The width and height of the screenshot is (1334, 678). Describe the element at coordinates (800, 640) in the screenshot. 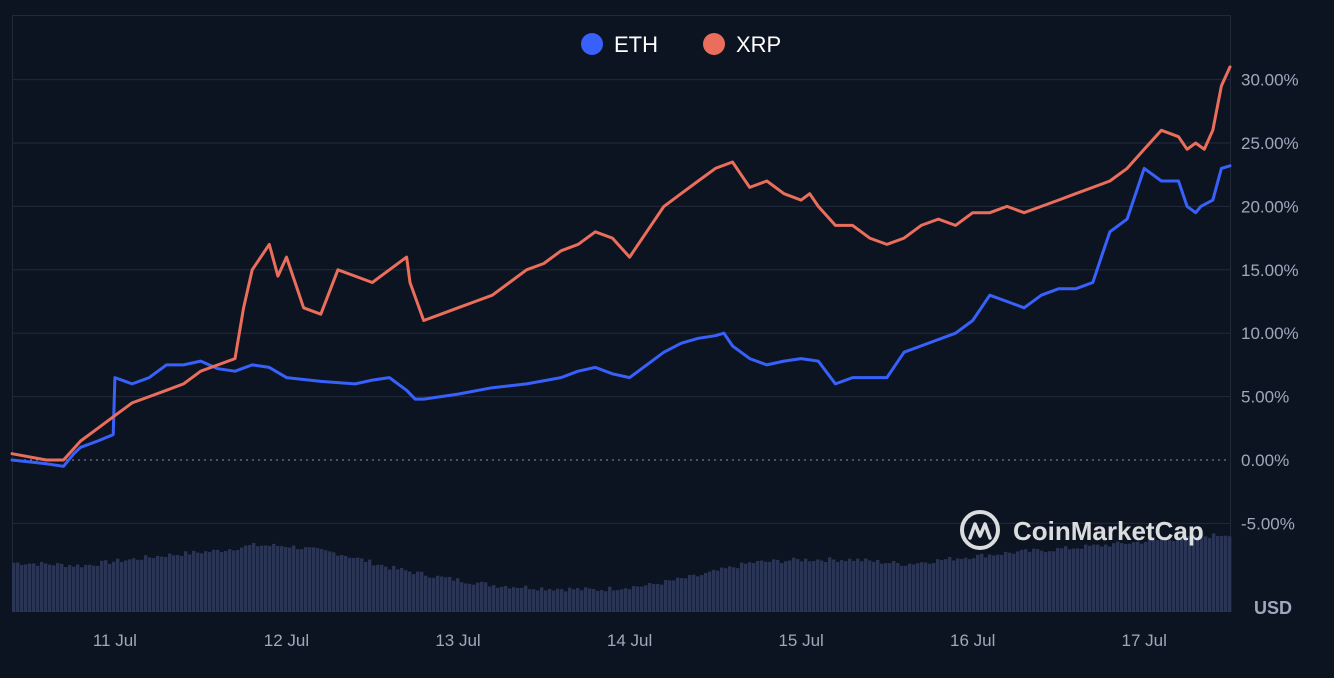

I see `x-tick-label: 15 Jul` at that location.